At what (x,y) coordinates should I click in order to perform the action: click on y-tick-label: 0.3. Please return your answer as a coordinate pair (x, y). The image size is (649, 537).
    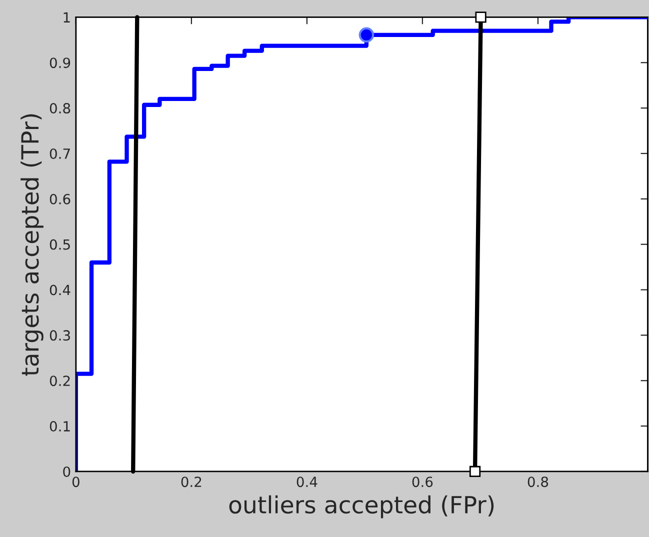
    Looking at the image, I should click on (60, 335).